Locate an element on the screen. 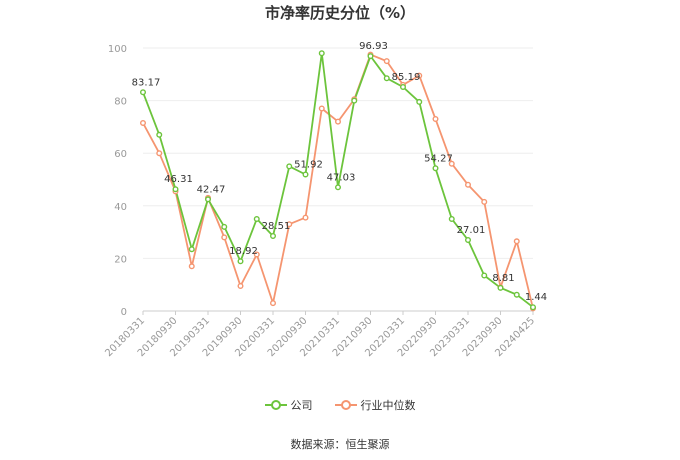 The image size is (680, 460). data-label: 27.01 is located at coordinates (471, 230).